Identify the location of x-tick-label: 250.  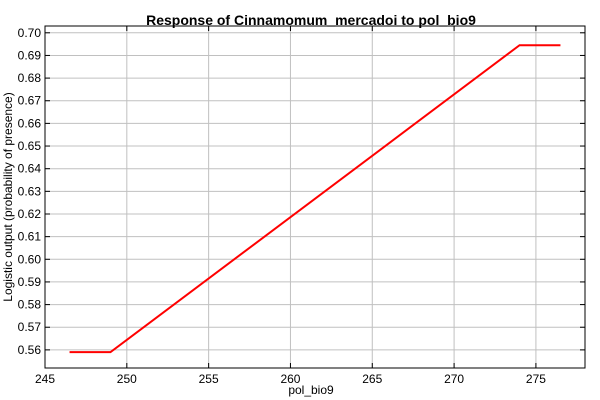
(127, 379).